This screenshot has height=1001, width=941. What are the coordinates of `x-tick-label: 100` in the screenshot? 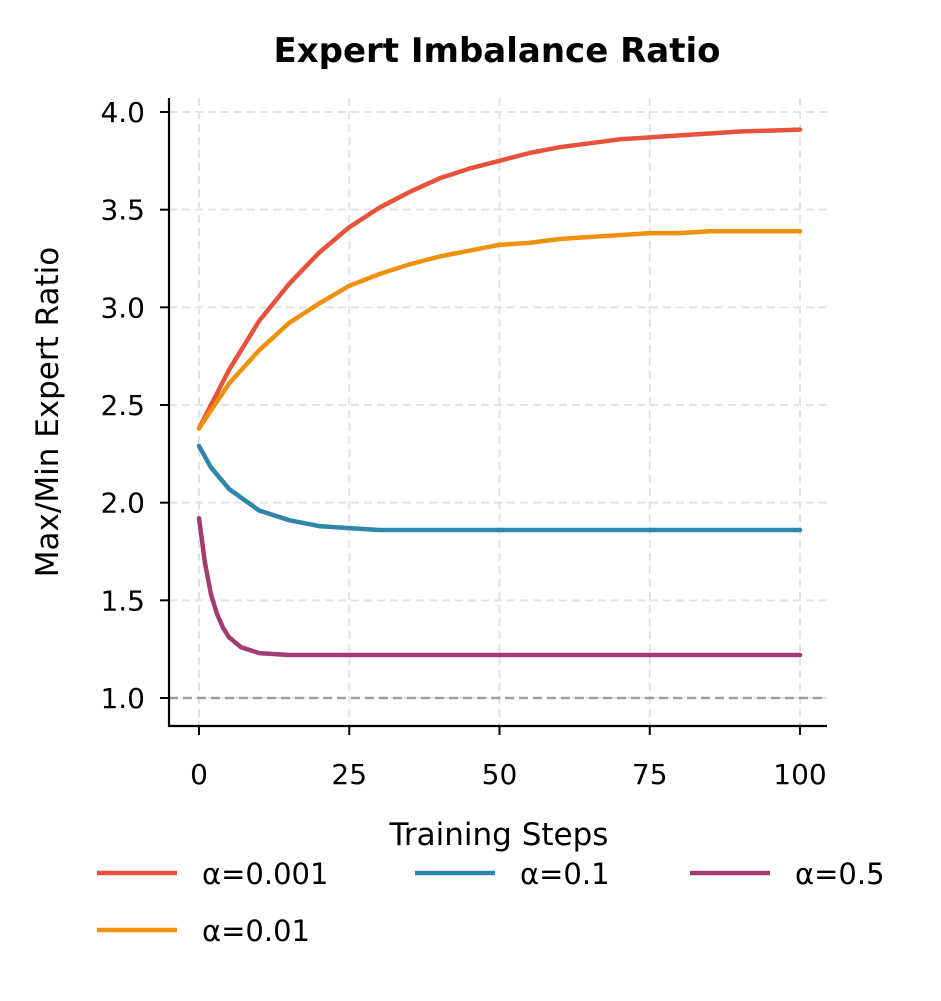 It's located at (799, 774).